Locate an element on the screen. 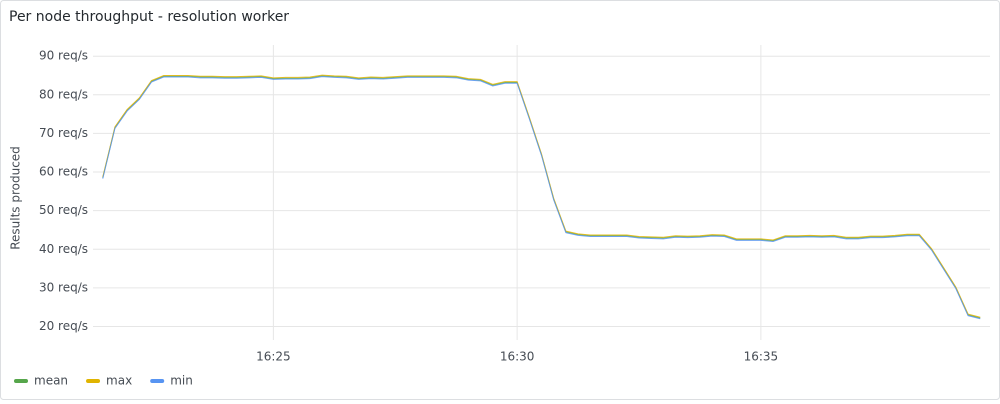  y-axis-label: Results produced is located at coordinates (16, 198).